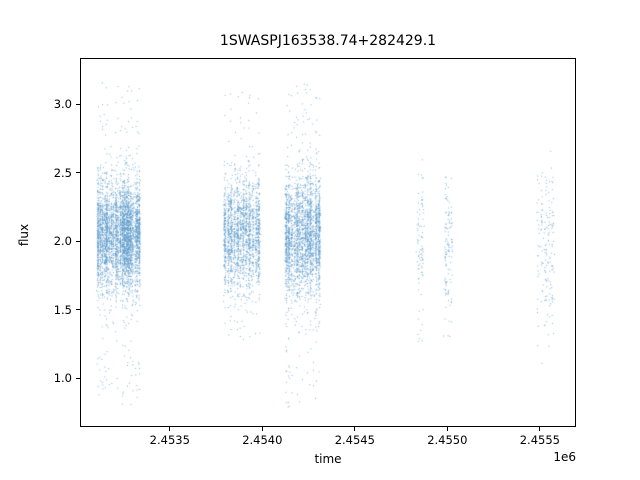 Image resolution: width=640 pixels, height=480 pixels. Describe the element at coordinates (328, 41) in the screenshot. I see `chart-title: 1SWASPJ163538.74+282429.1` at that location.